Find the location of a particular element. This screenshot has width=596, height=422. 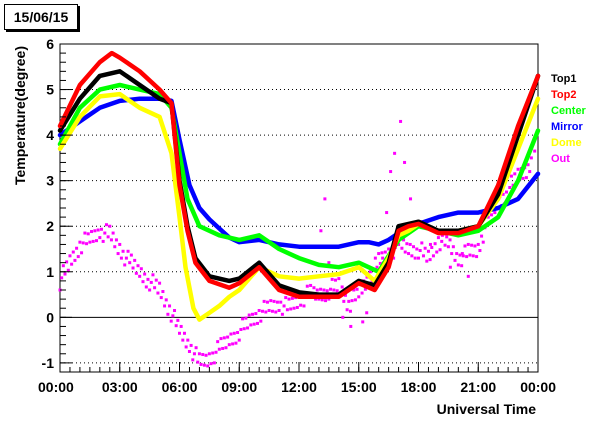

y-tick-label: 1 is located at coordinates (50, 272).